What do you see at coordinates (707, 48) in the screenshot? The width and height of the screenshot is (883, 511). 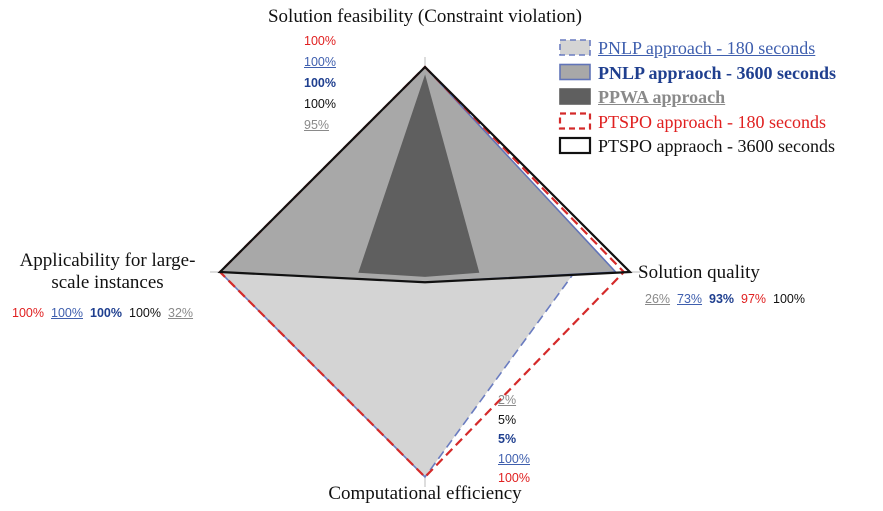 I see `legend-label: PNLP approach - 180 seconds` at bounding box center [707, 48].